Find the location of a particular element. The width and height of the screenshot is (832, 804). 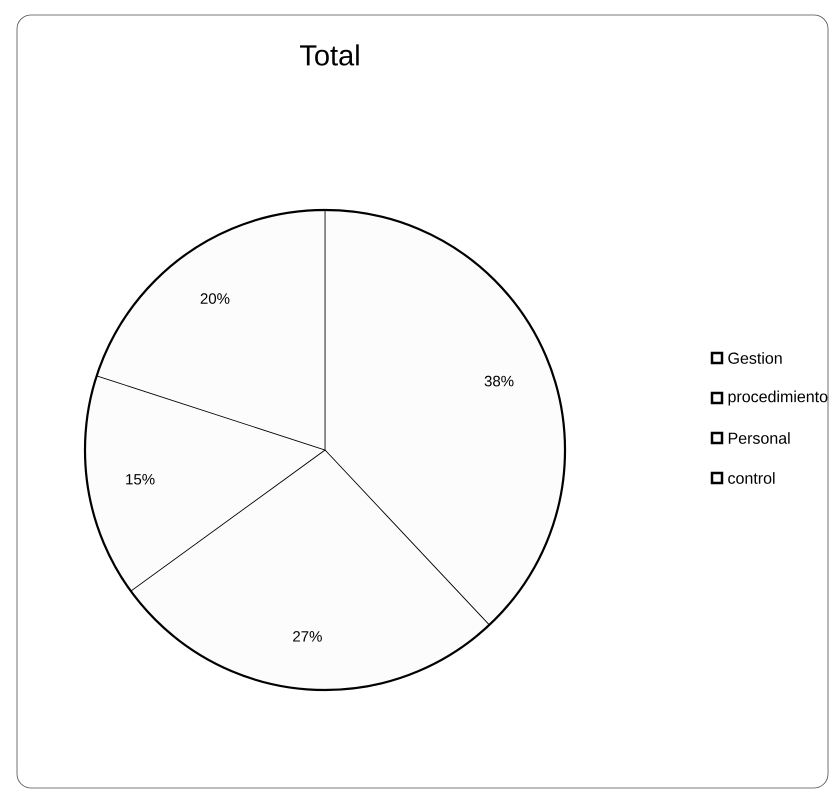

legend-label: Personal is located at coordinates (759, 438).